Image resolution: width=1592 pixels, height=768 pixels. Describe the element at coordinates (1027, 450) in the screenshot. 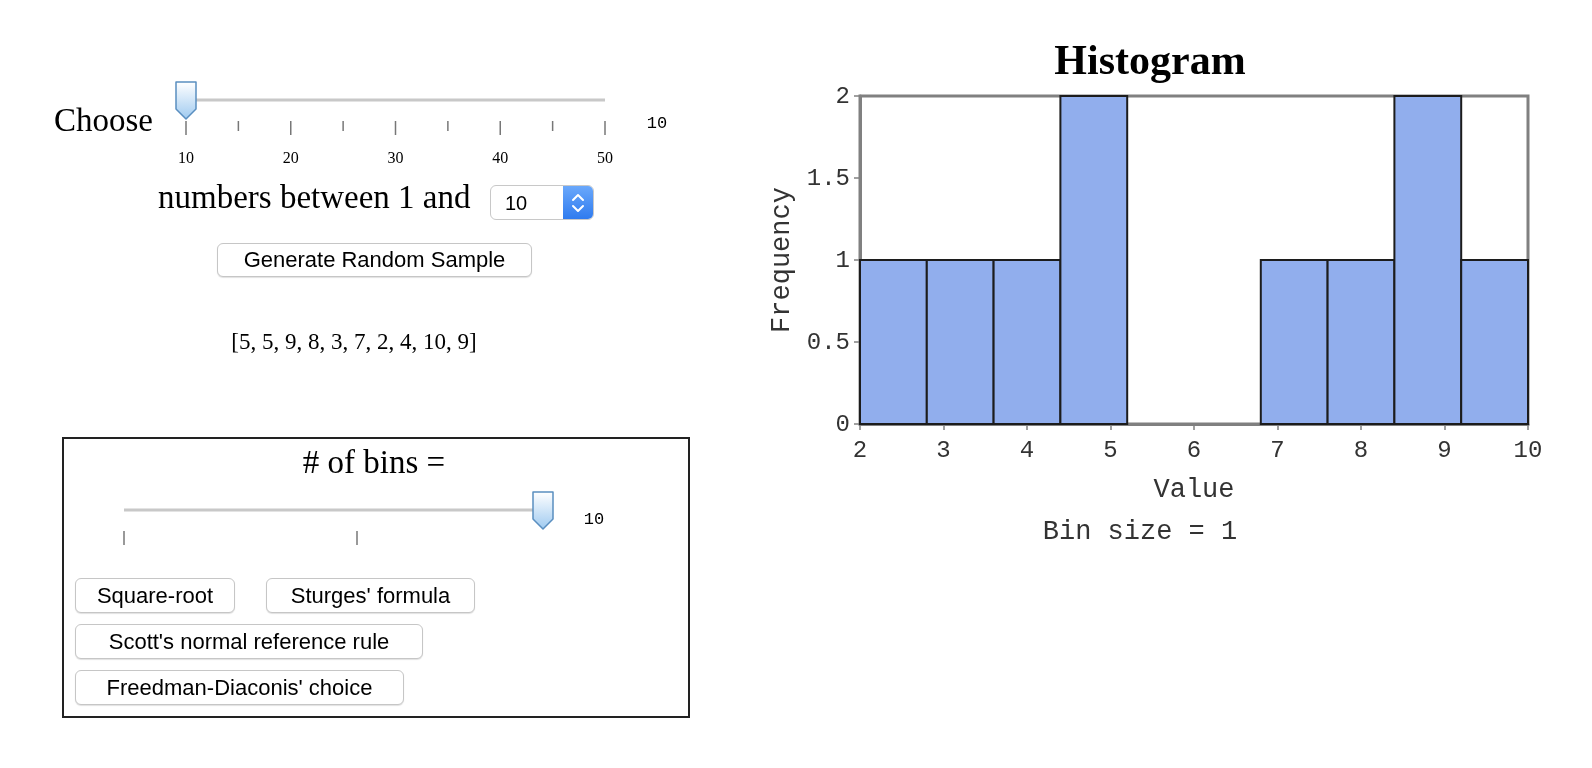

I see `x-tick-label: 4` at that location.